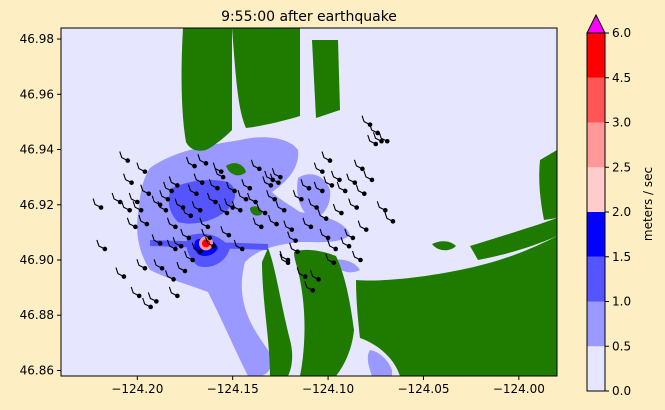 The width and height of the screenshot is (665, 410). I want to click on x-tick-label: −124.05, so click(423, 389).